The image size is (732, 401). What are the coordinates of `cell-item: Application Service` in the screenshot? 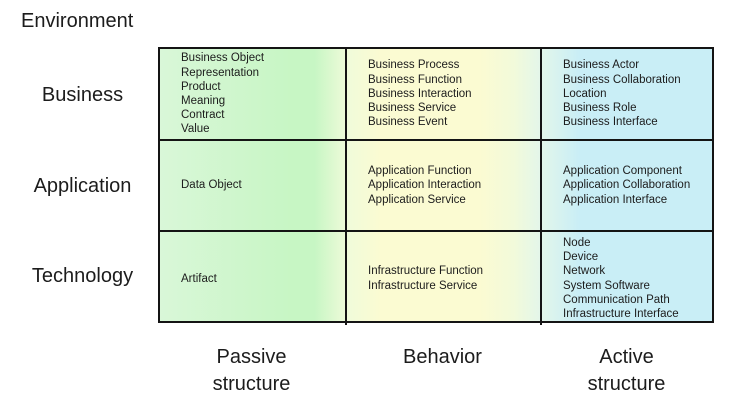 It's located at (417, 199).